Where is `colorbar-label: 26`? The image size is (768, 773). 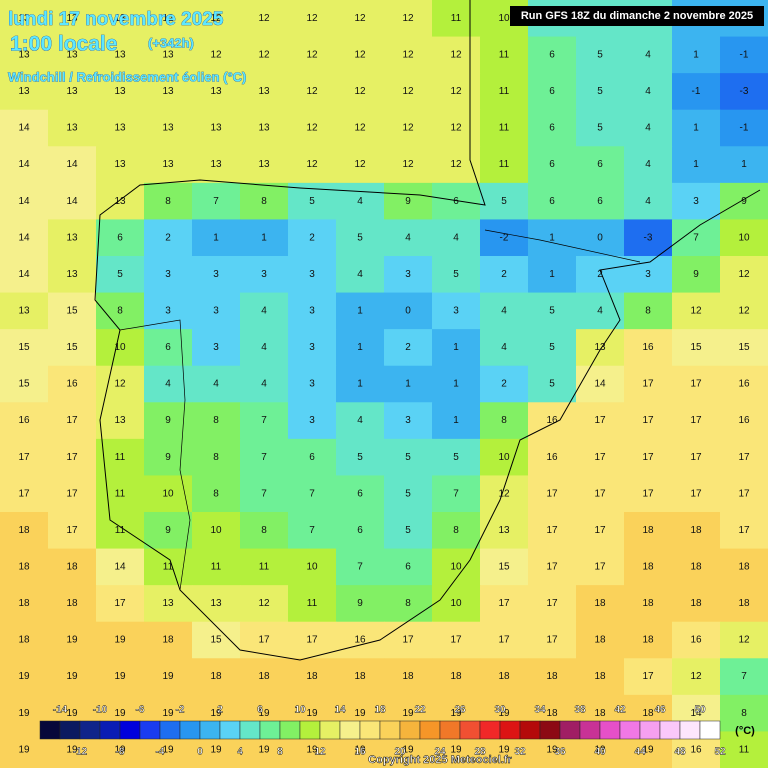 colorbar-label: 26 is located at coordinates (460, 710).